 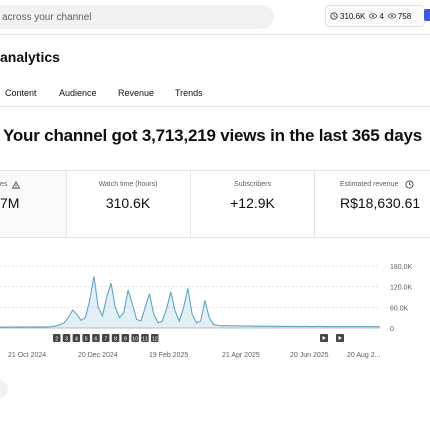 I want to click on video-marker-label: 5, so click(x=86, y=340).